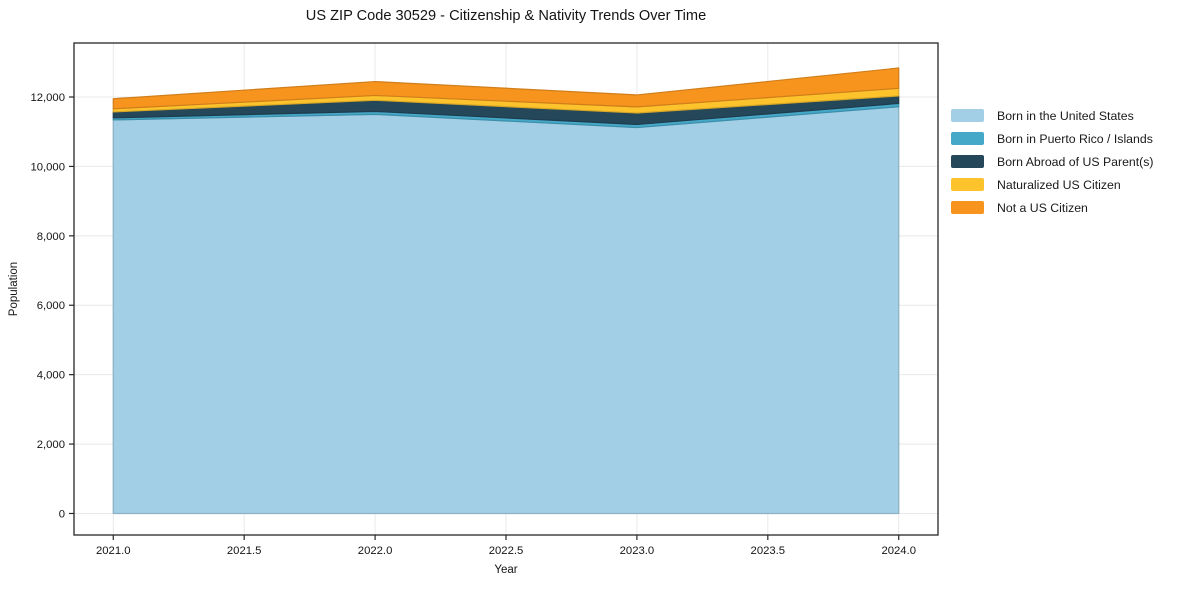 This screenshot has width=1189, height=590. Describe the element at coordinates (244, 551) in the screenshot. I see `x-tick-label: 2021.5` at that location.